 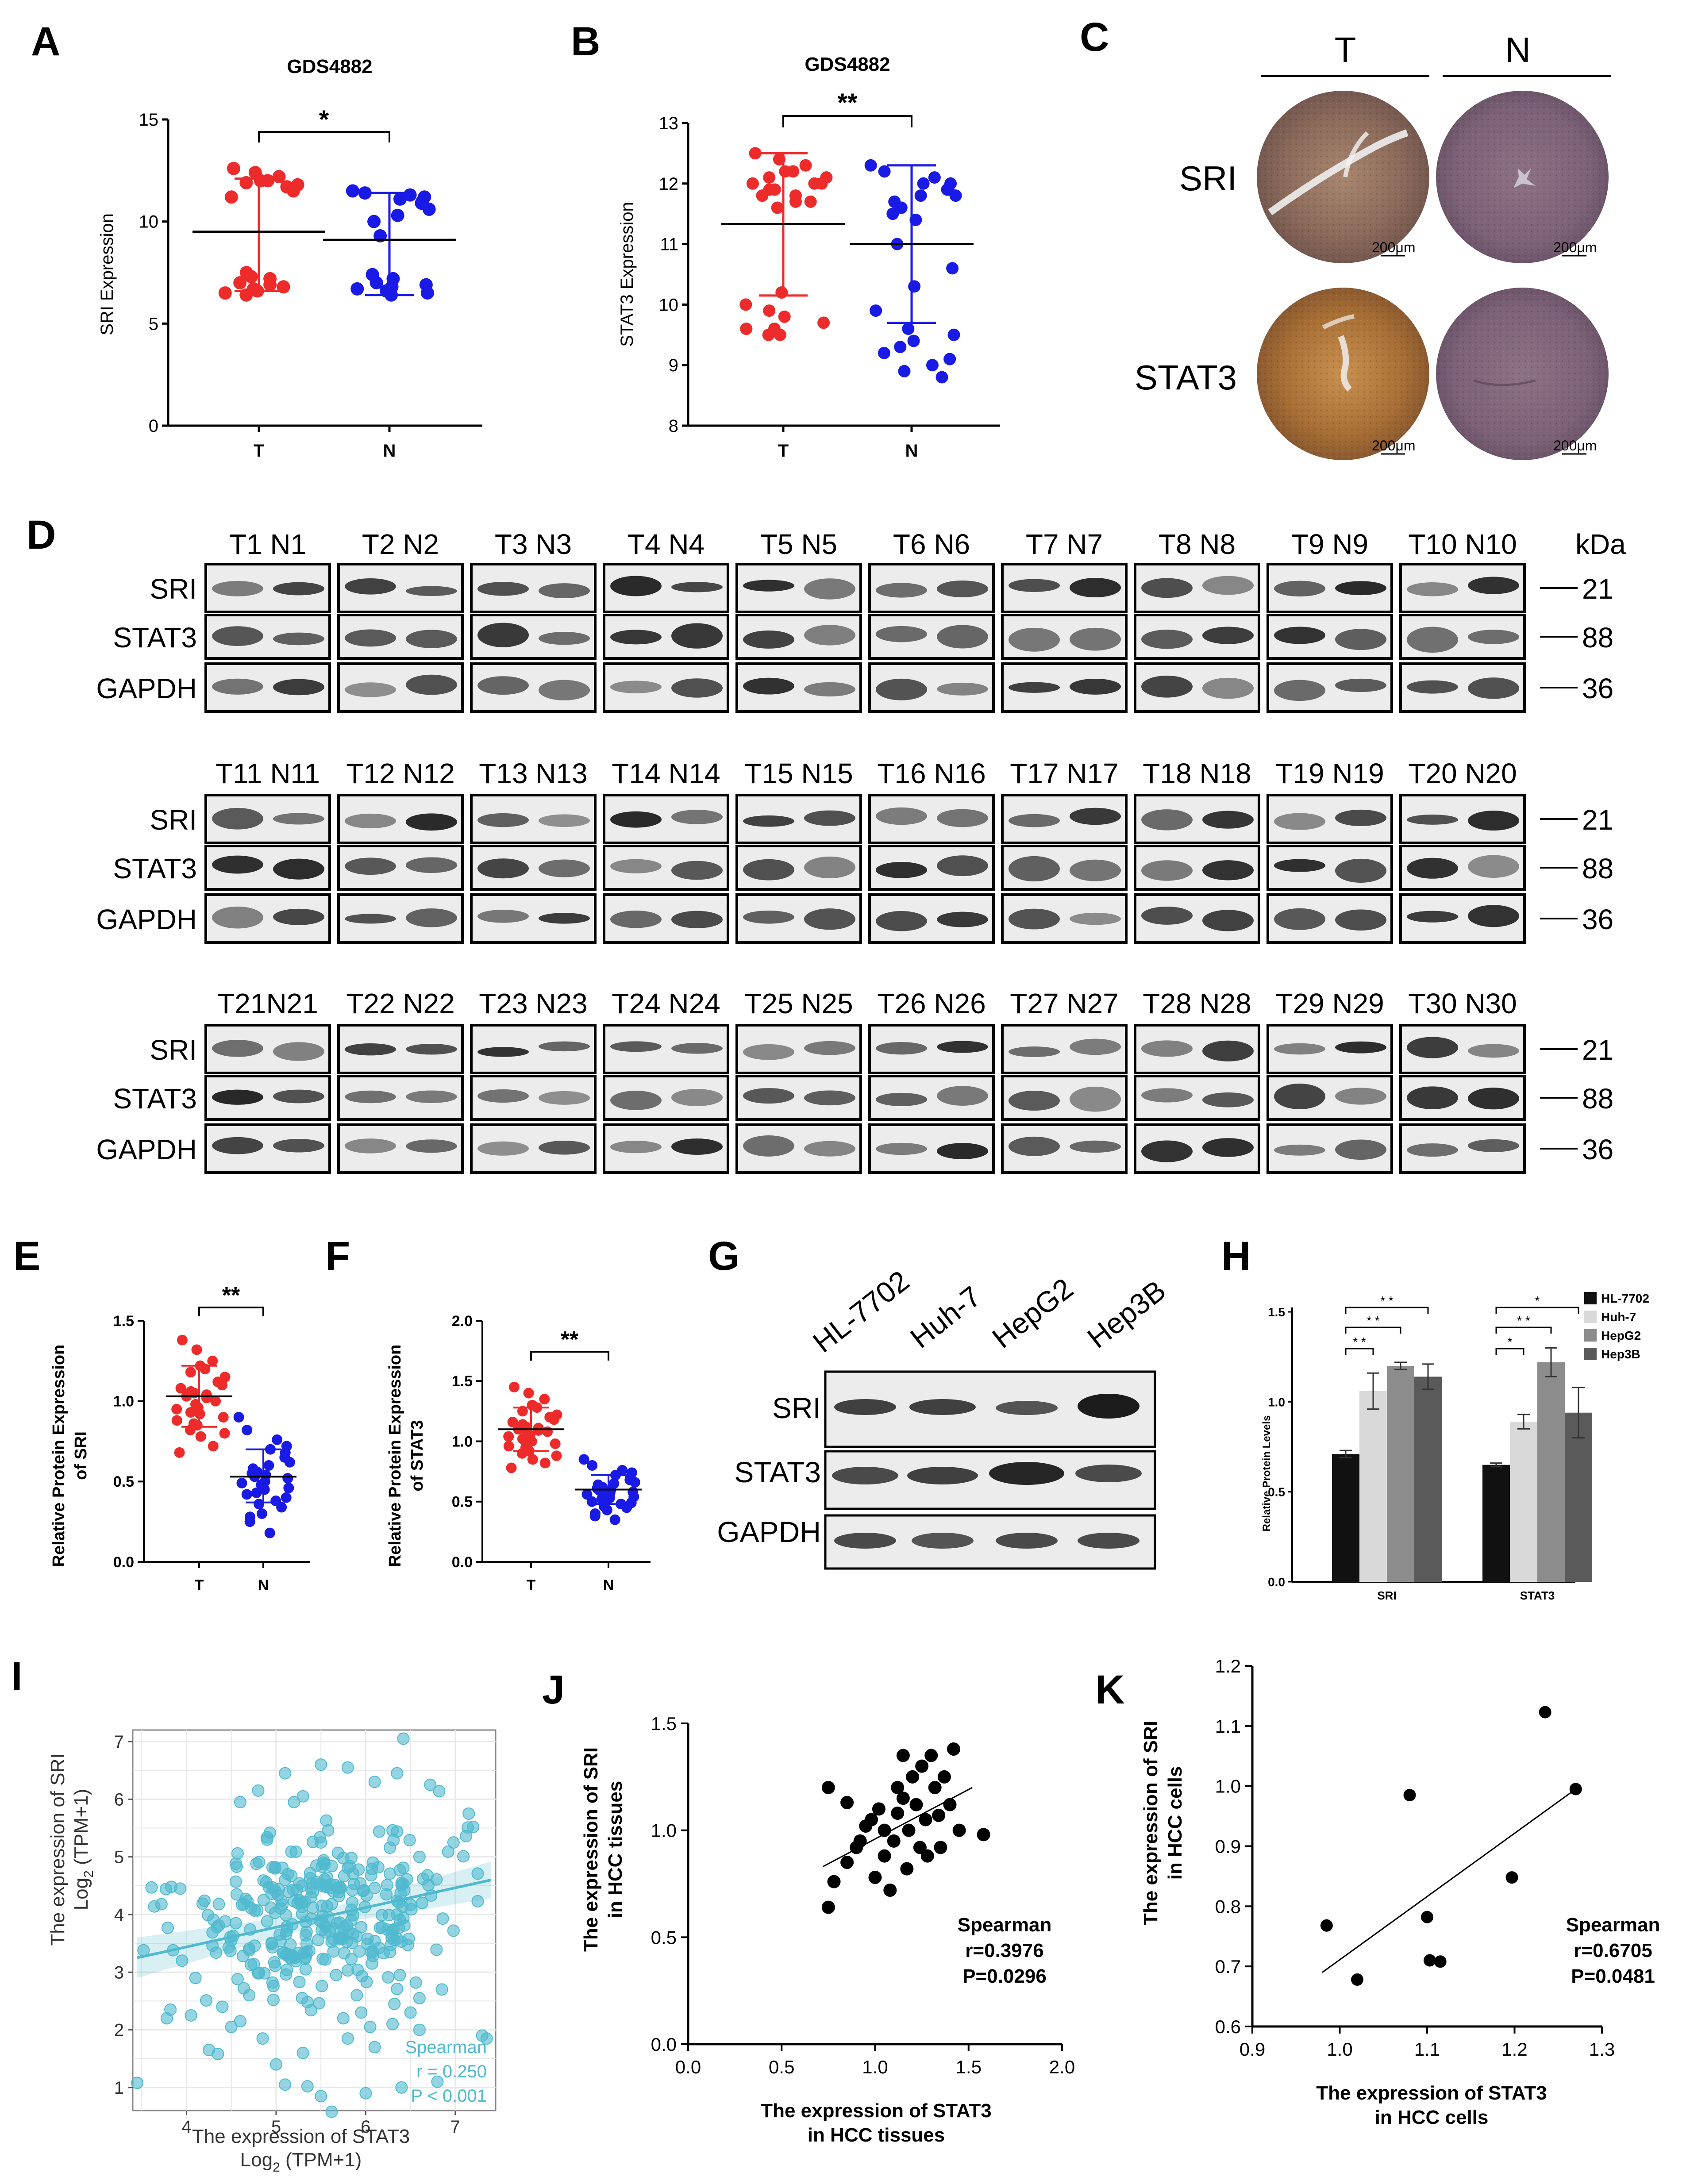 What do you see at coordinates (1522, 177) in the screenshot?
I see `ihc-image-sri-normal` at bounding box center [1522, 177].